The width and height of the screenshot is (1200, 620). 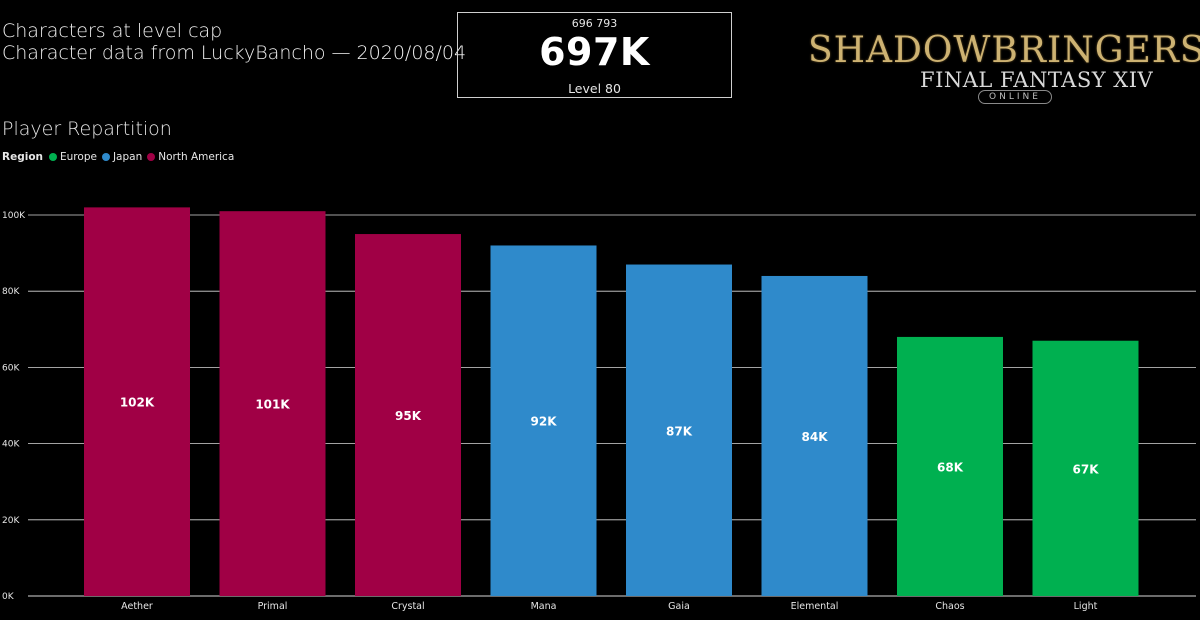 What do you see at coordinates (1015, 97) in the screenshot?
I see `logo-online-text: ONLINE` at bounding box center [1015, 97].